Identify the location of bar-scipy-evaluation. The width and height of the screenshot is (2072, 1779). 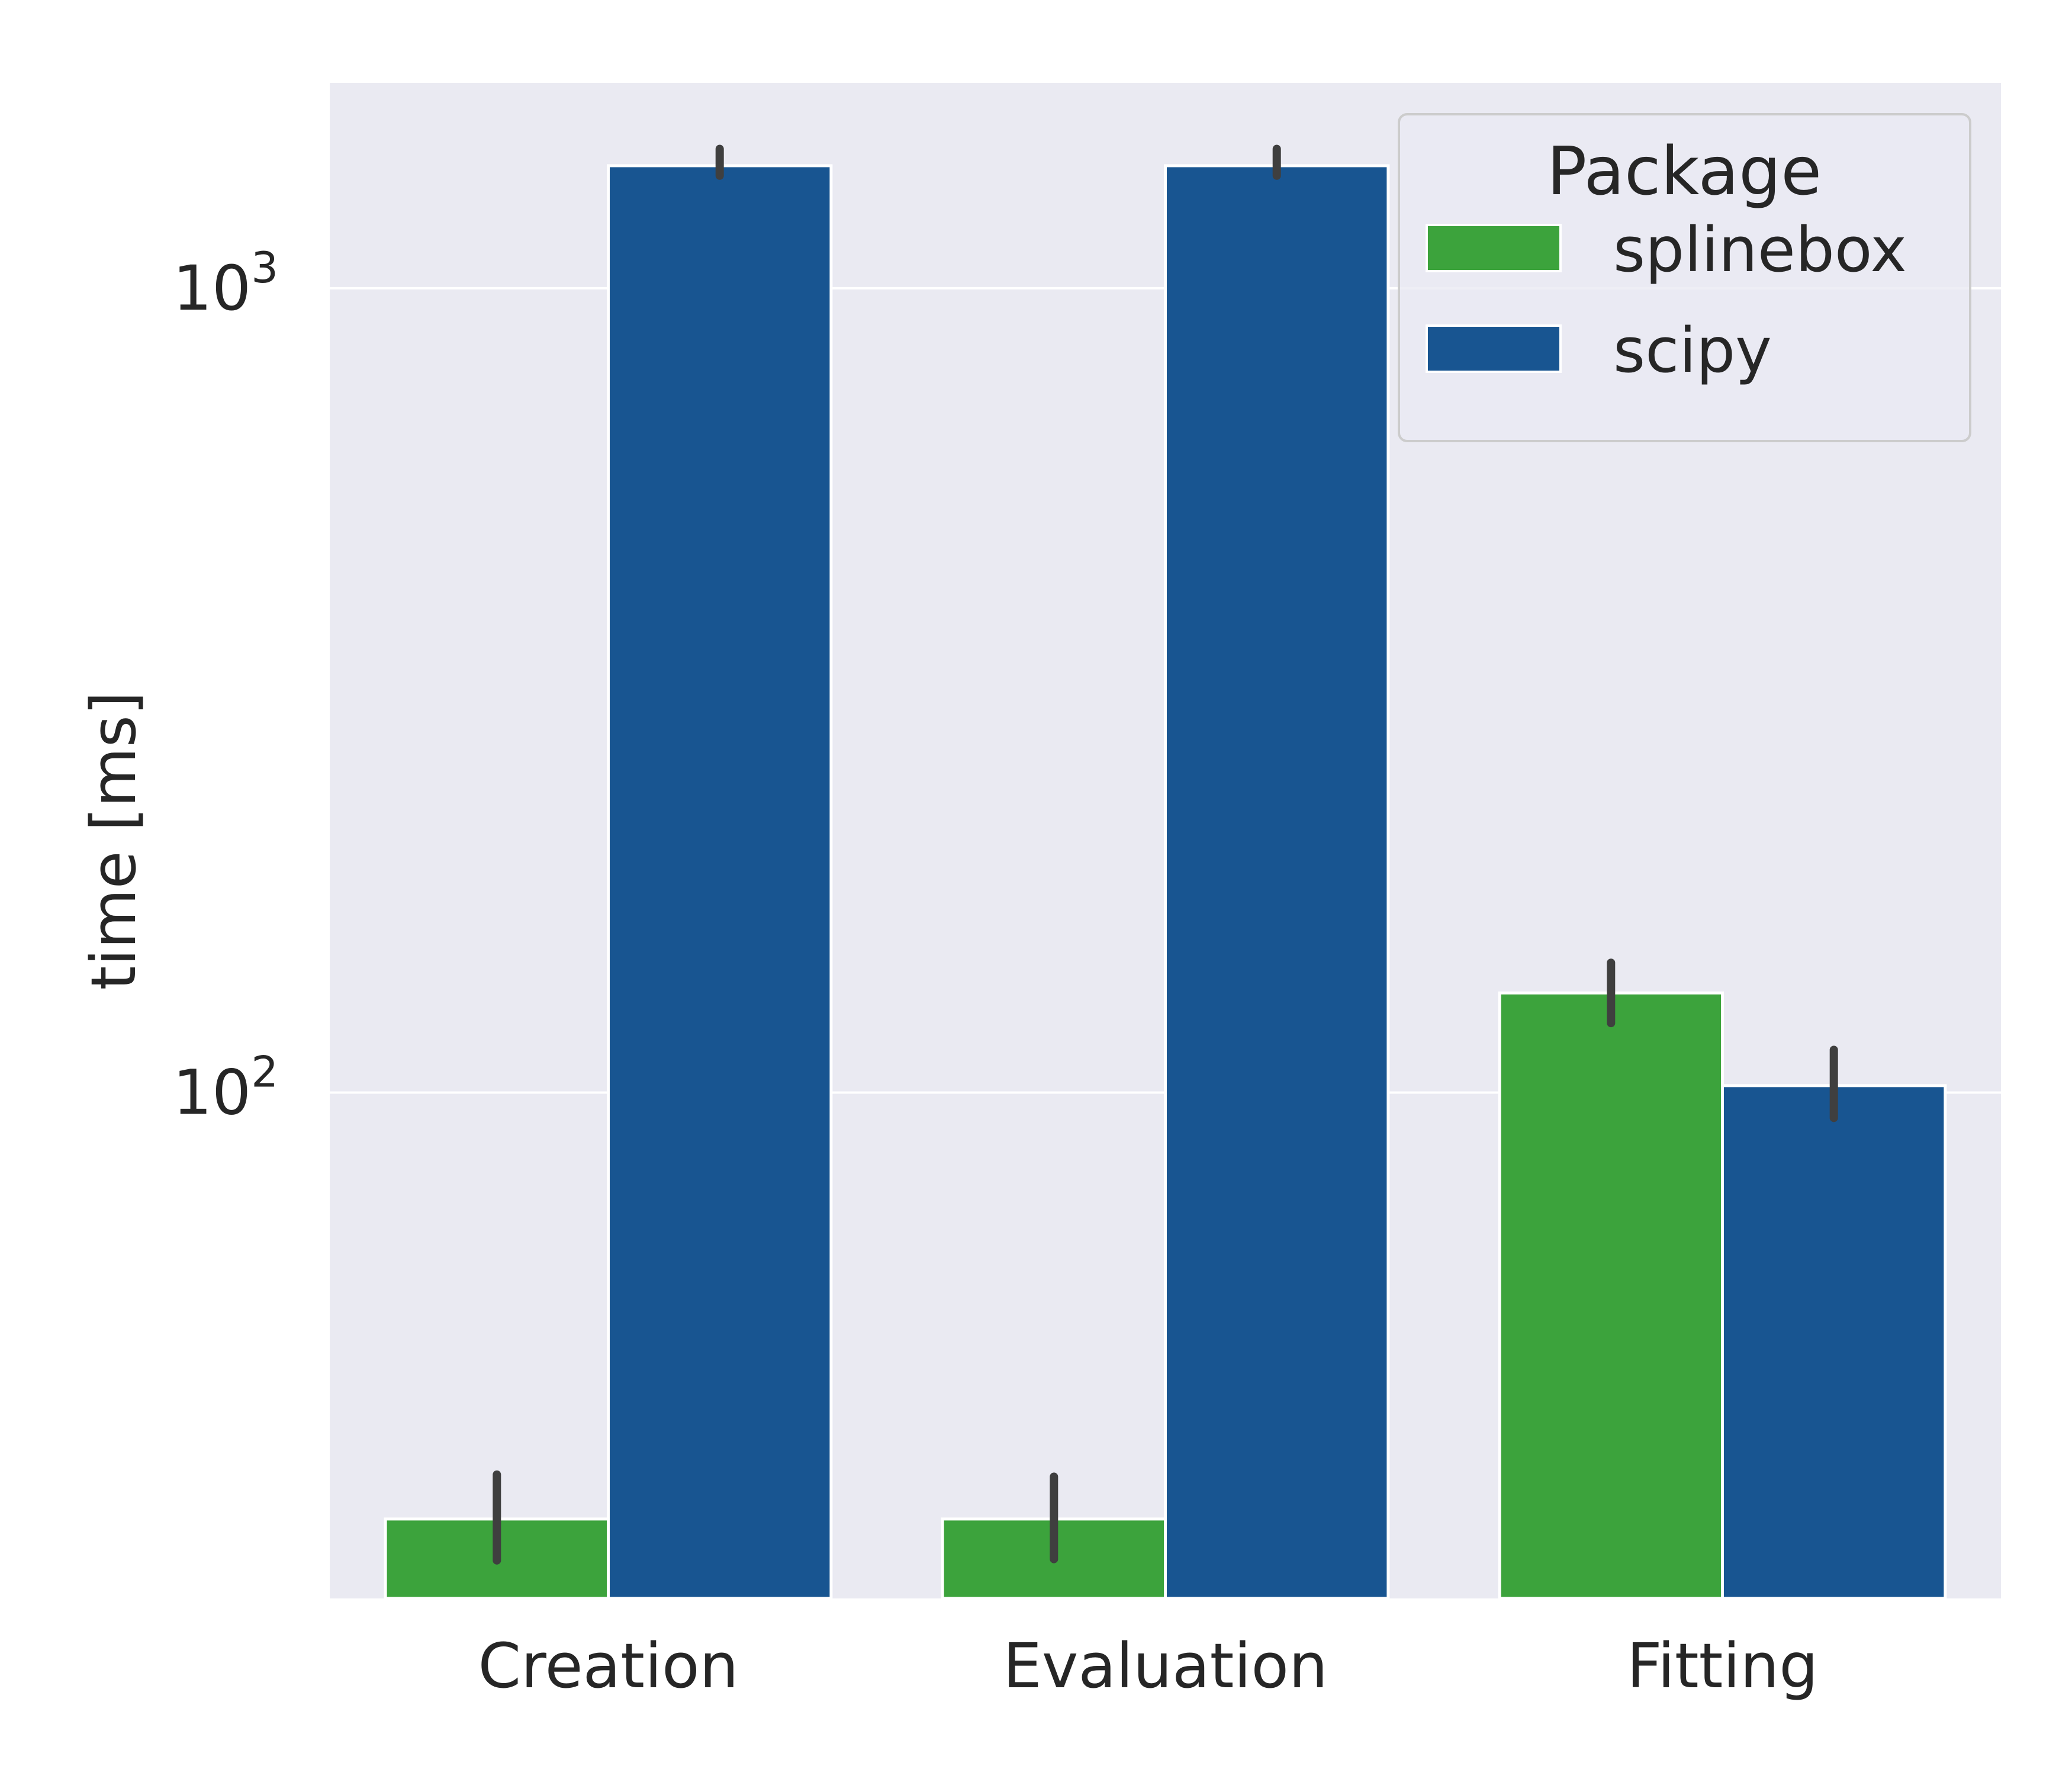
(1277, 882).